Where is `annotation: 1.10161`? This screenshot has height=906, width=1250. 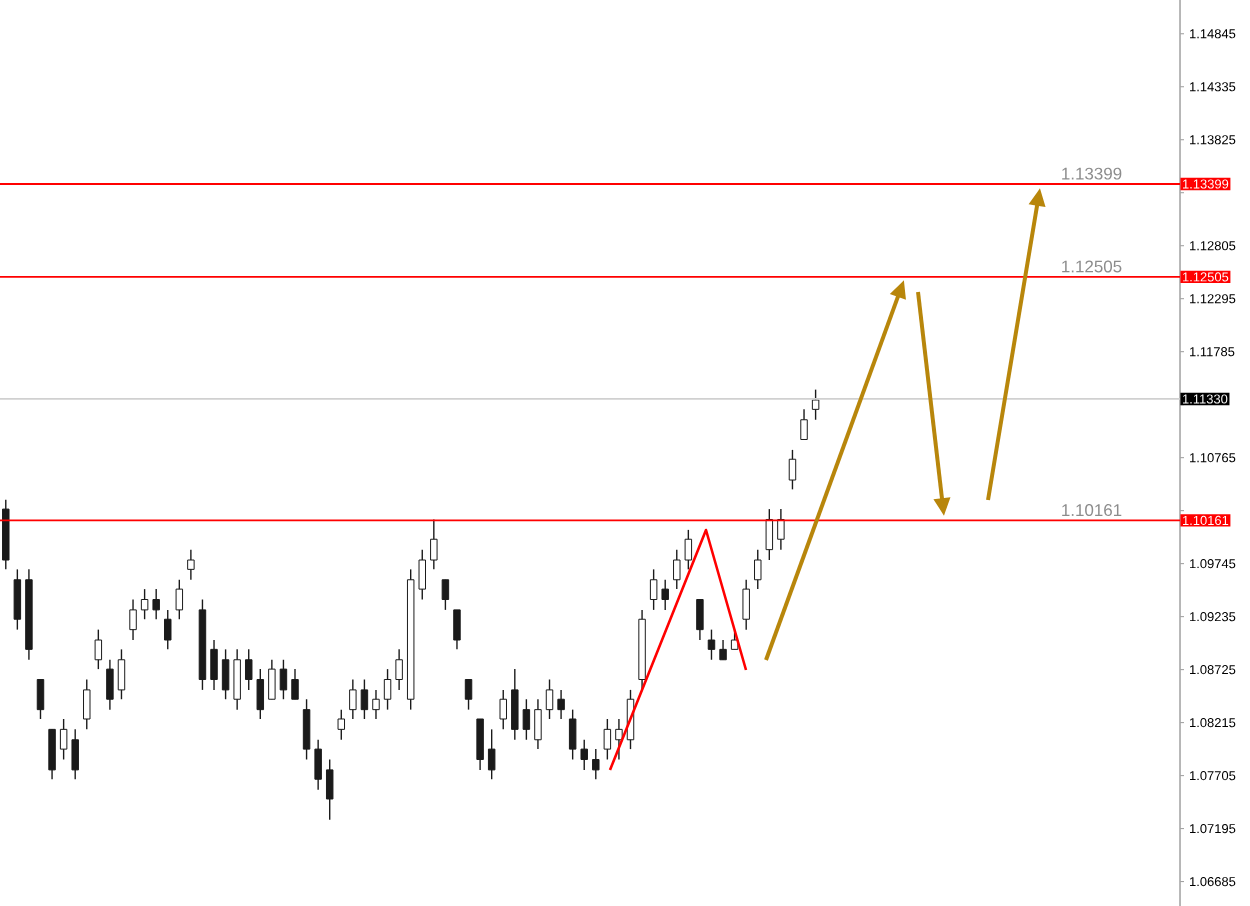
annotation: 1.10161 is located at coordinates (1092, 510).